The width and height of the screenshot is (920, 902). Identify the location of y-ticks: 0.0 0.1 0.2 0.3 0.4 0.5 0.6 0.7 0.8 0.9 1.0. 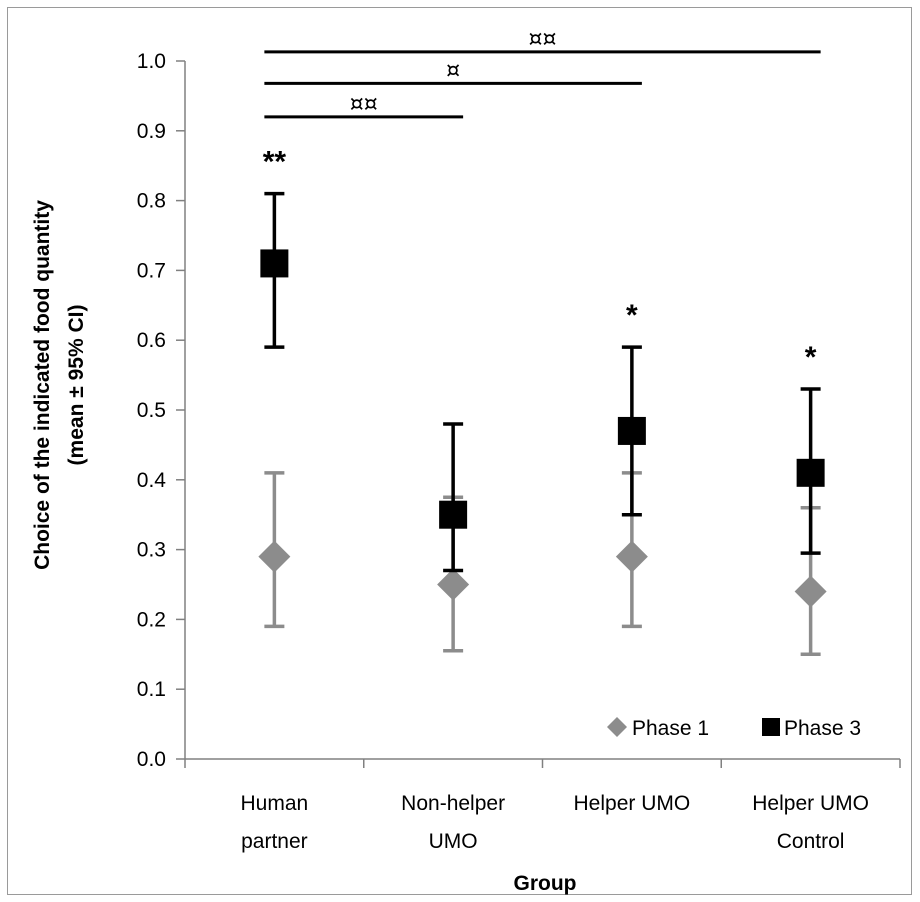
(161, 410).